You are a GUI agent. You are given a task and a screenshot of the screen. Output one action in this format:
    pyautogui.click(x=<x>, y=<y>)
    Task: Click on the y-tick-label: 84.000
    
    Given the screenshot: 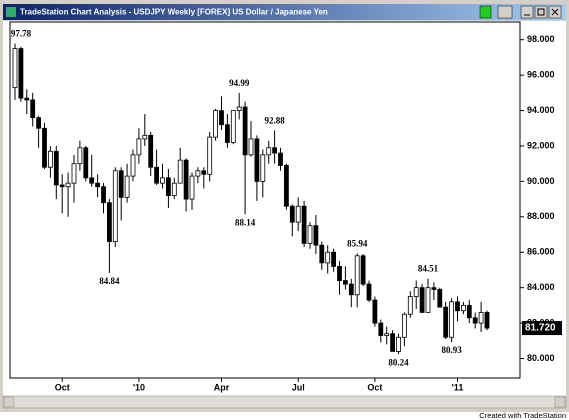 What is the action you would take?
    pyautogui.click(x=541, y=287)
    